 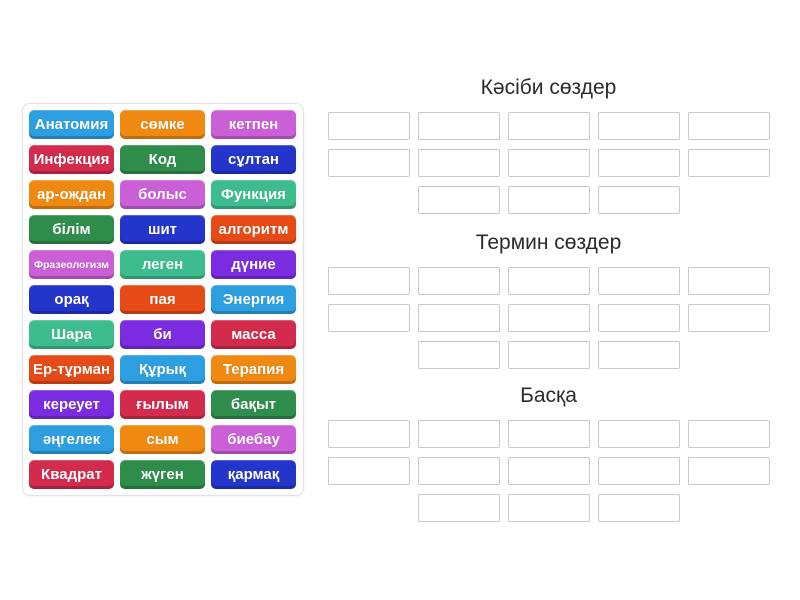 I want to click on category-group-basqa: Басқа, so click(x=548, y=453).